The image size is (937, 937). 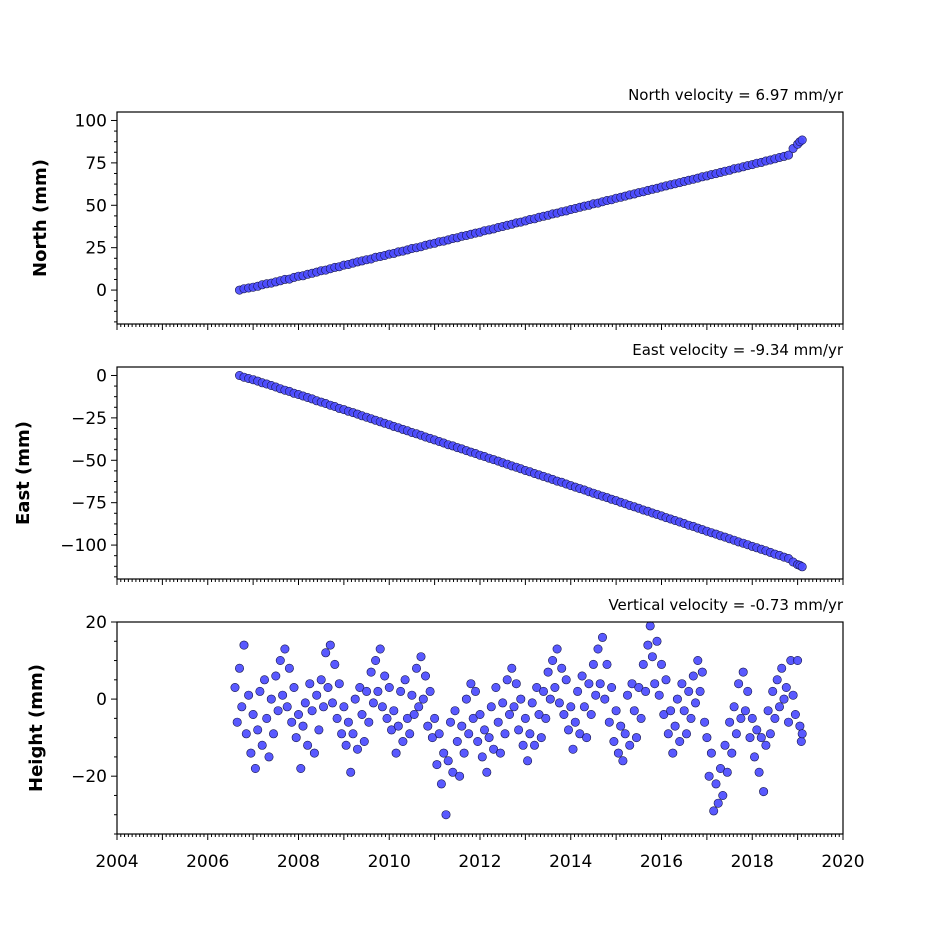 What do you see at coordinates (89, 777) in the screenshot?
I see `y-tick-label: −20` at bounding box center [89, 777].